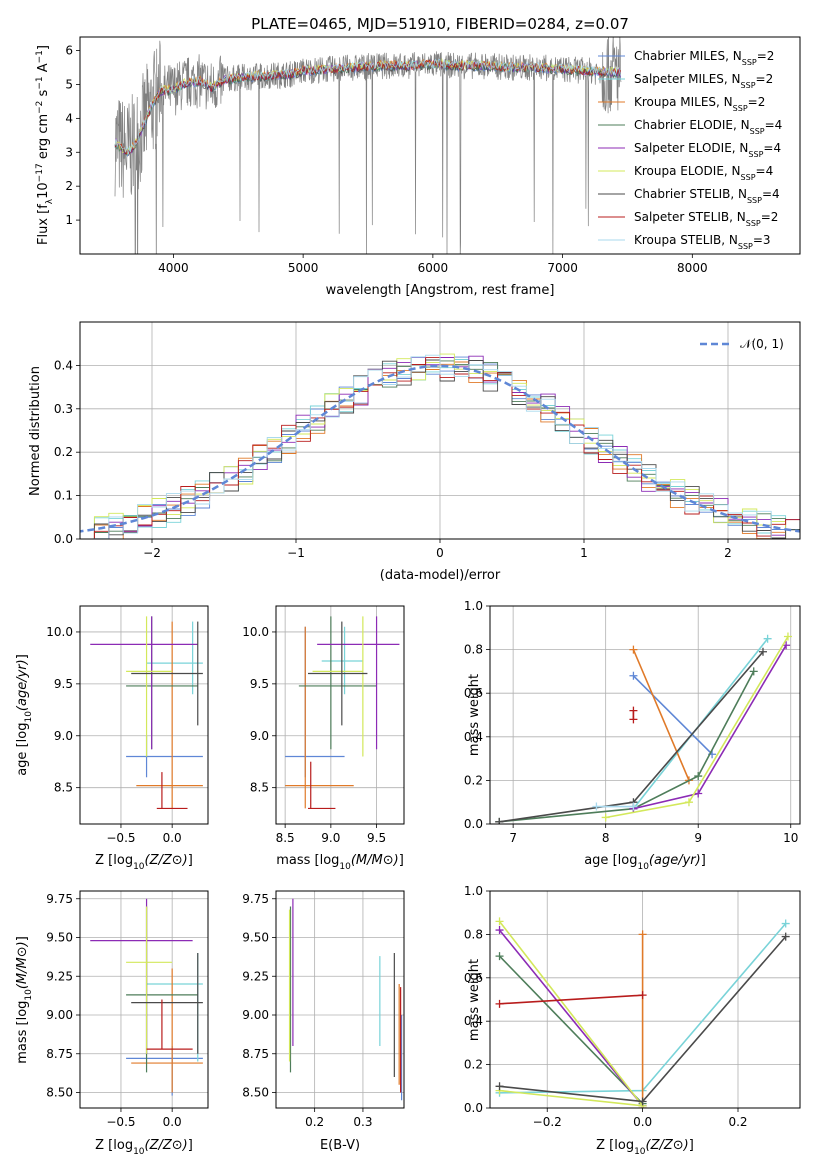 The width and height of the screenshot is (819, 1170). What do you see at coordinates (59, 938) in the screenshot?
I see `y-tick-label: 9.50` at bounding box center [59, 938].